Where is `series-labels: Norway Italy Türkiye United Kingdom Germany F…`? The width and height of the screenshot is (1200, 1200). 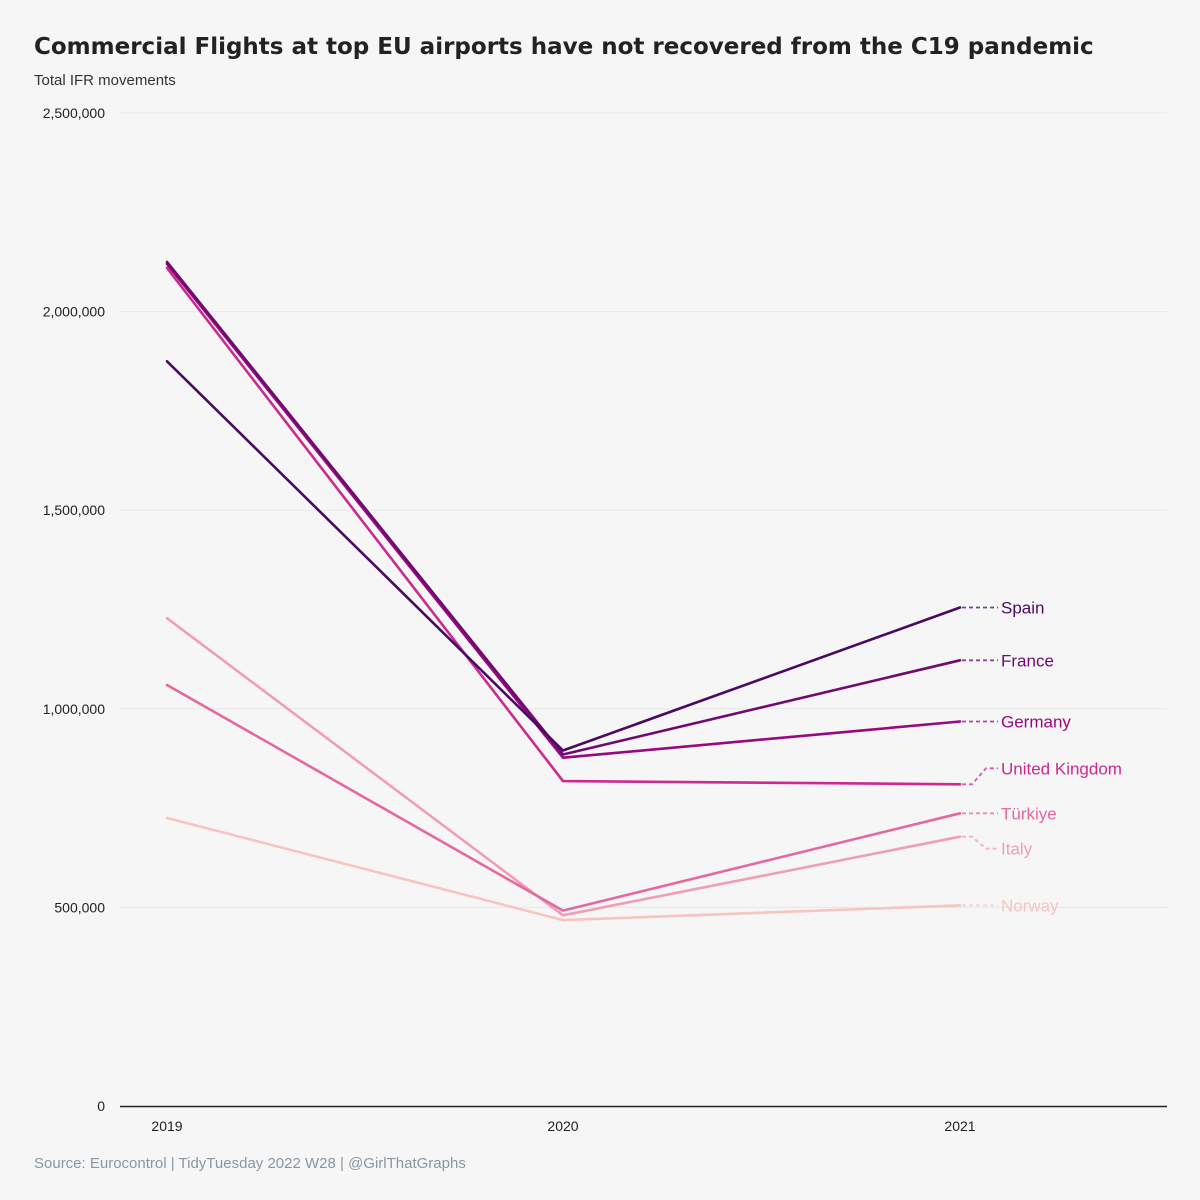 series-labels: Norway Italy Türkiye United Kingdom Germany F… is located at coordinates (1042, 757).